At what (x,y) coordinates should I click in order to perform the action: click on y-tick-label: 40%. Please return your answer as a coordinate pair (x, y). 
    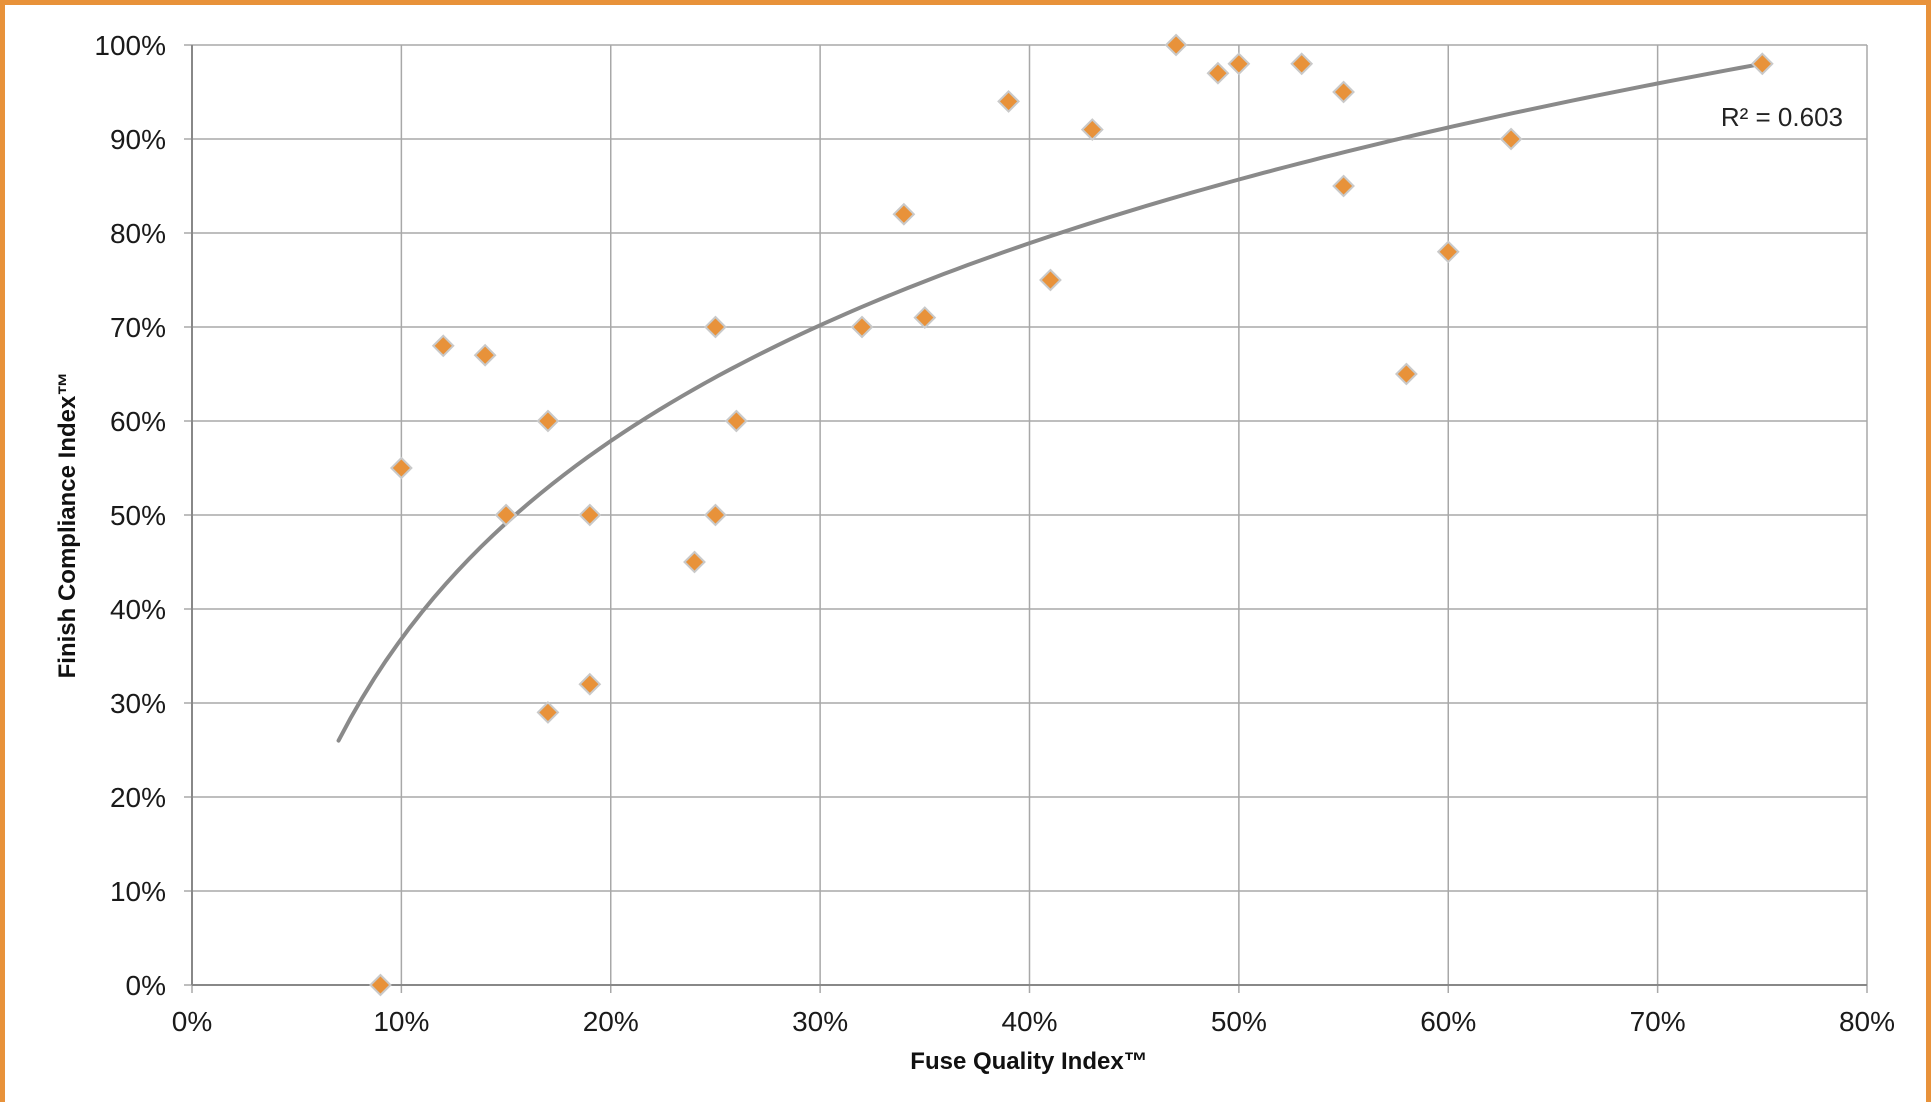
    Looking at the image, I should click on (138, 609).